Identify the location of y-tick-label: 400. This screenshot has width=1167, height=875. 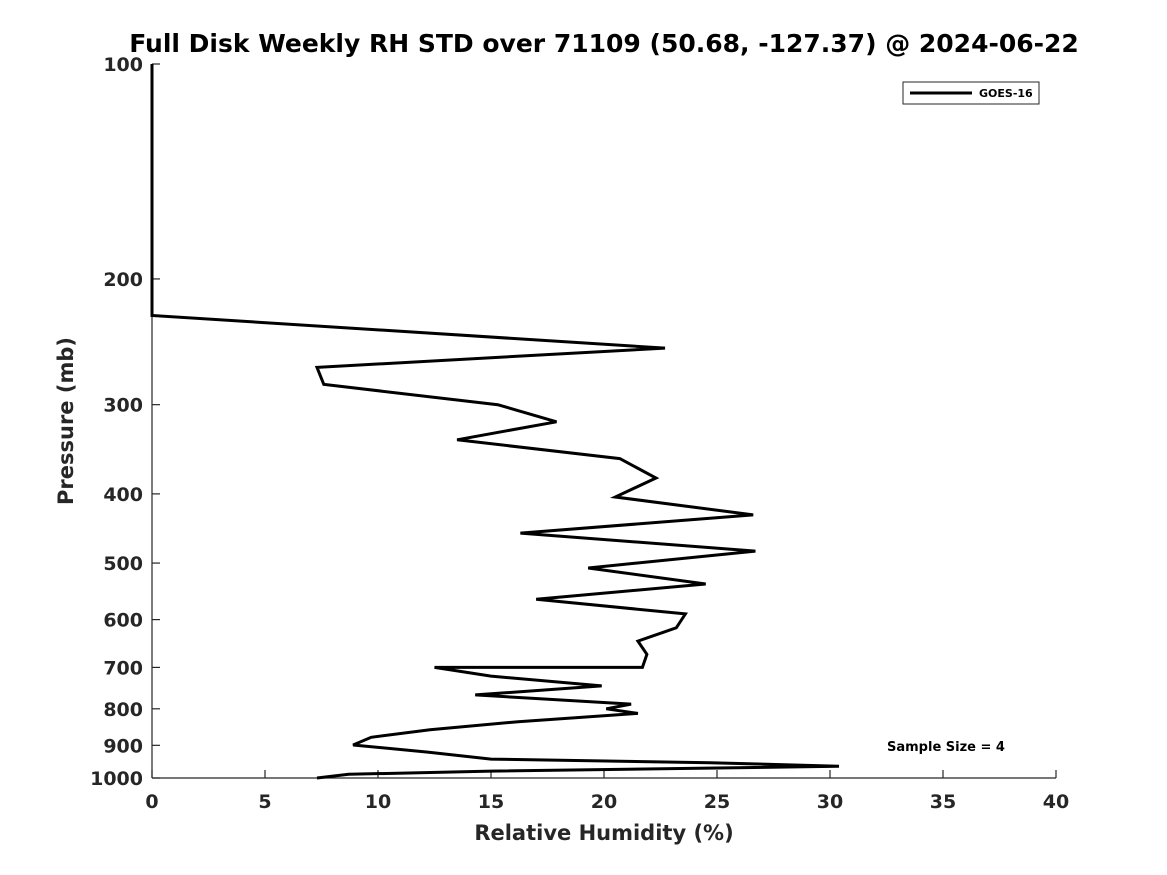
(123, 495).